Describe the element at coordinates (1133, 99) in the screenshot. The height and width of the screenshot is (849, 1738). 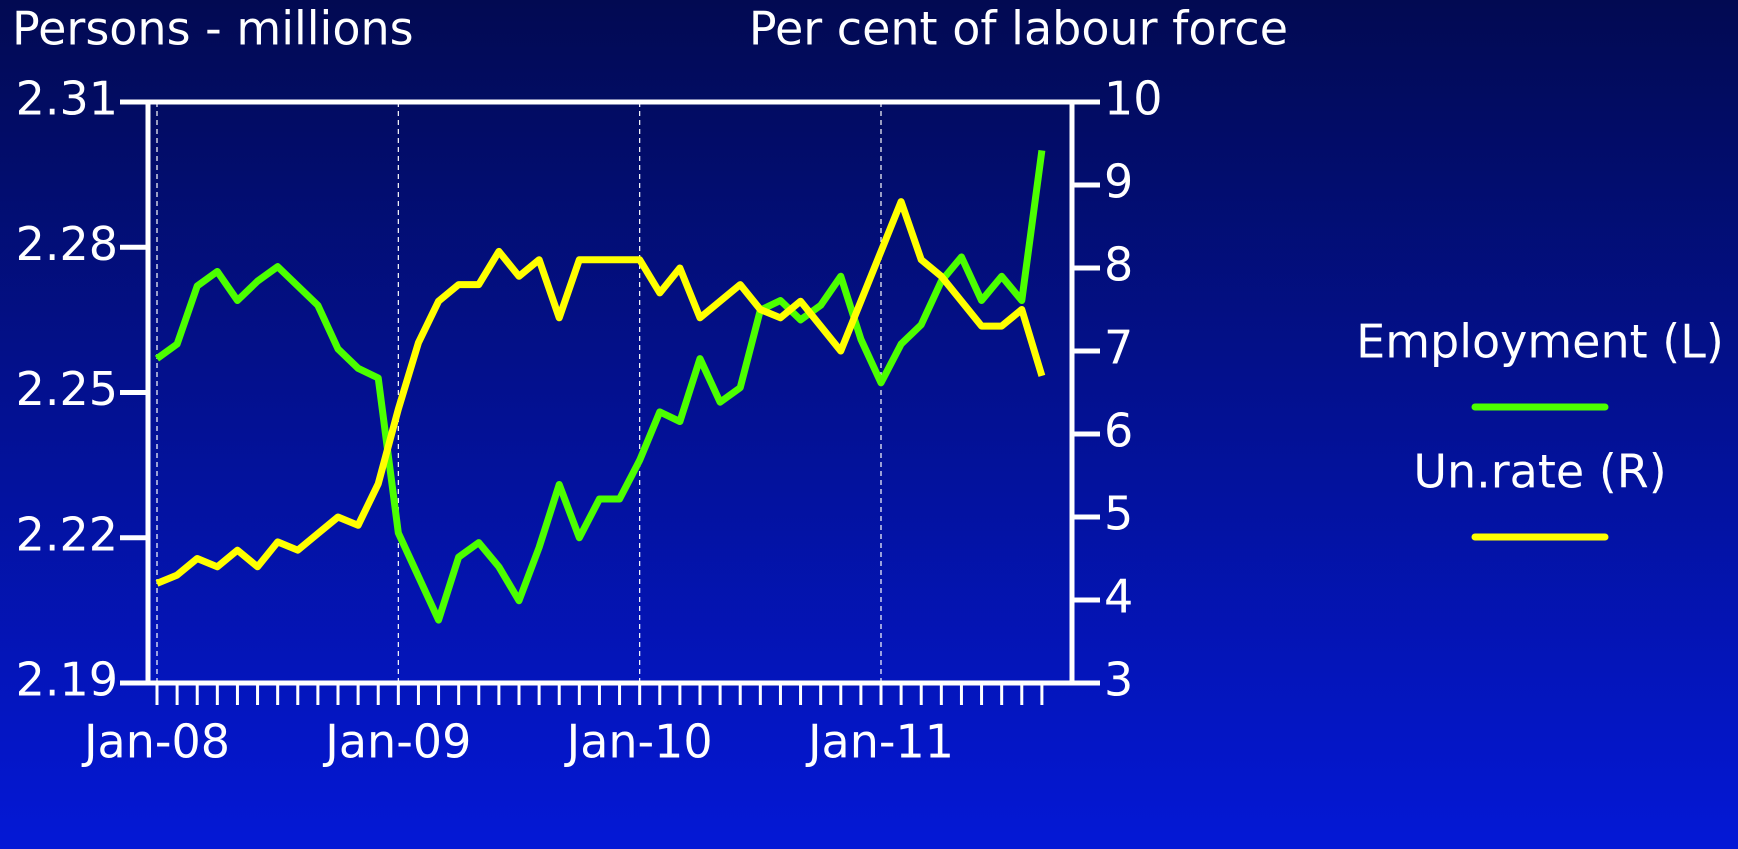
I see `y2-tick-label: 10` at that location.